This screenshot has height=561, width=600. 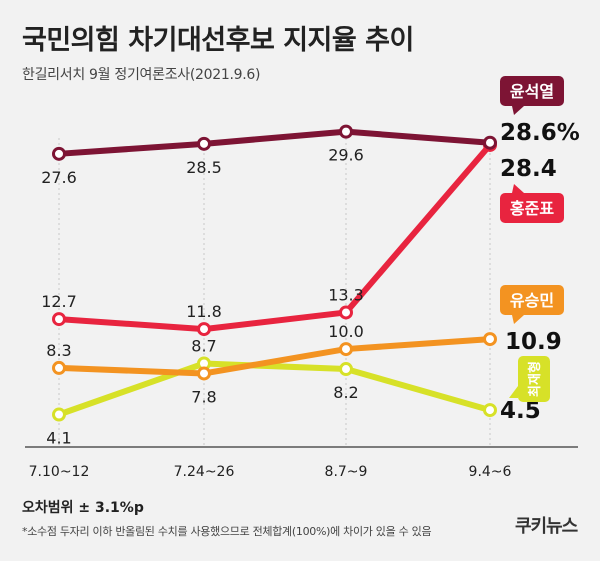 What do you see at coordinates (141, 75) in the screenshot?
I see `chart-subtitle: 한길리서치 9월 정기여론조사(2021.9.6)` at bounding box center [141, 75].